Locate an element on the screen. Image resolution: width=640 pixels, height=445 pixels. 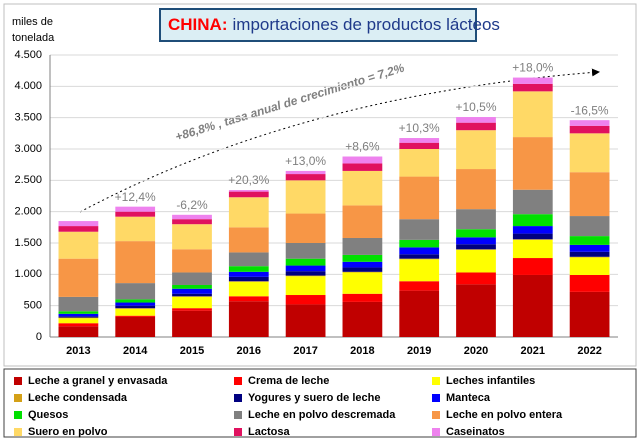
legend-label: Leche condensada is located at coordinates (78, 398).